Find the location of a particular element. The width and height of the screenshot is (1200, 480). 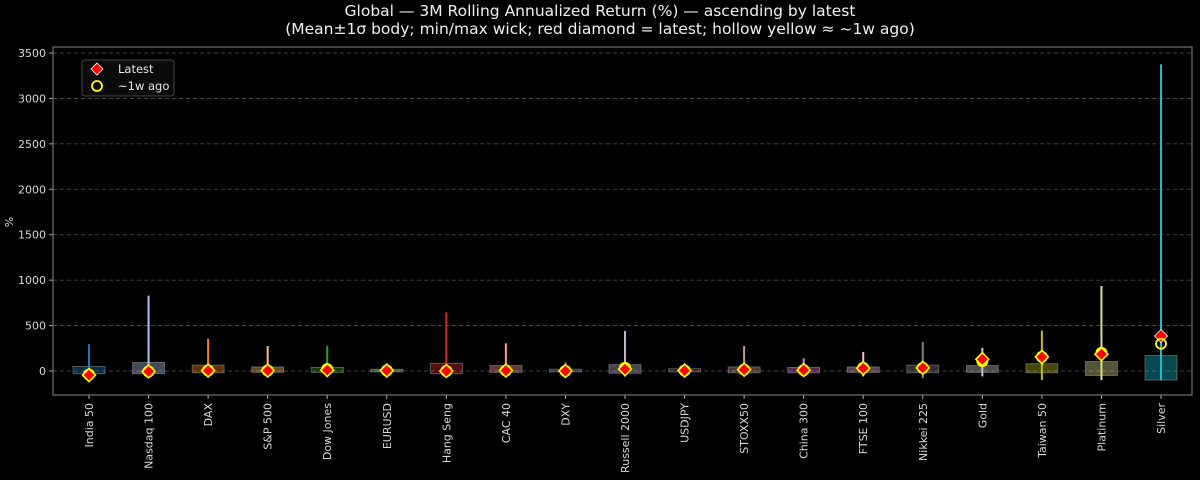

candle-dxy is located at coordinates (565, 370).